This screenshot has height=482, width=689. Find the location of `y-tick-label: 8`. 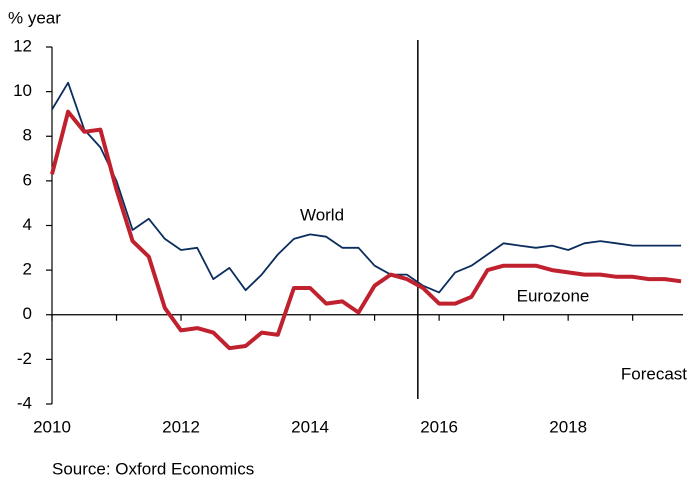

y-tick-label: 8 is located at coordinates (27, 135).